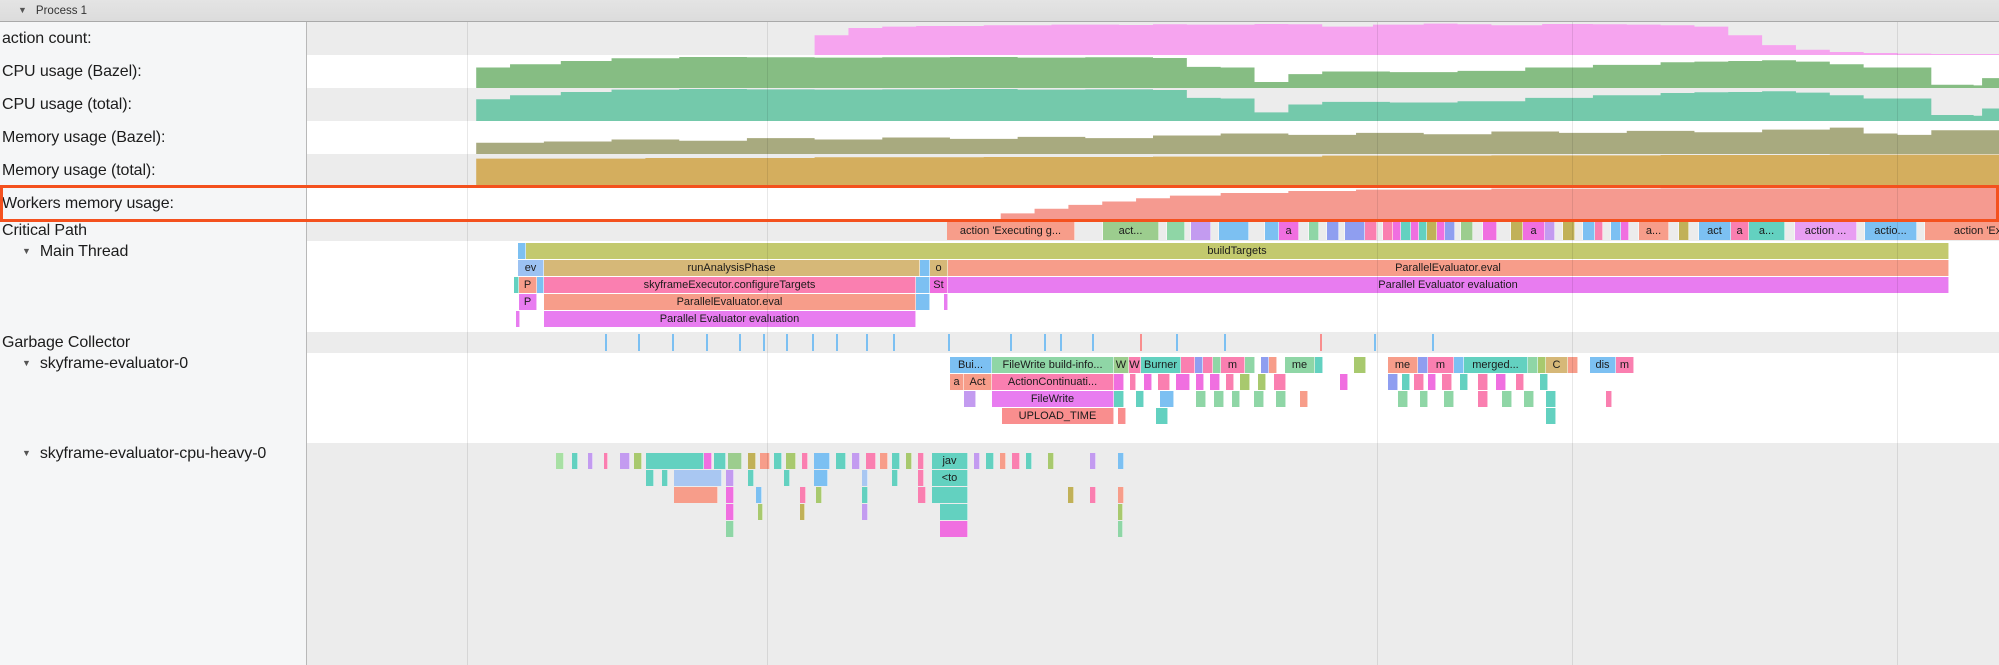  I want to click on skyframe0-row3-block-unlabeled, so click(1122, 416).